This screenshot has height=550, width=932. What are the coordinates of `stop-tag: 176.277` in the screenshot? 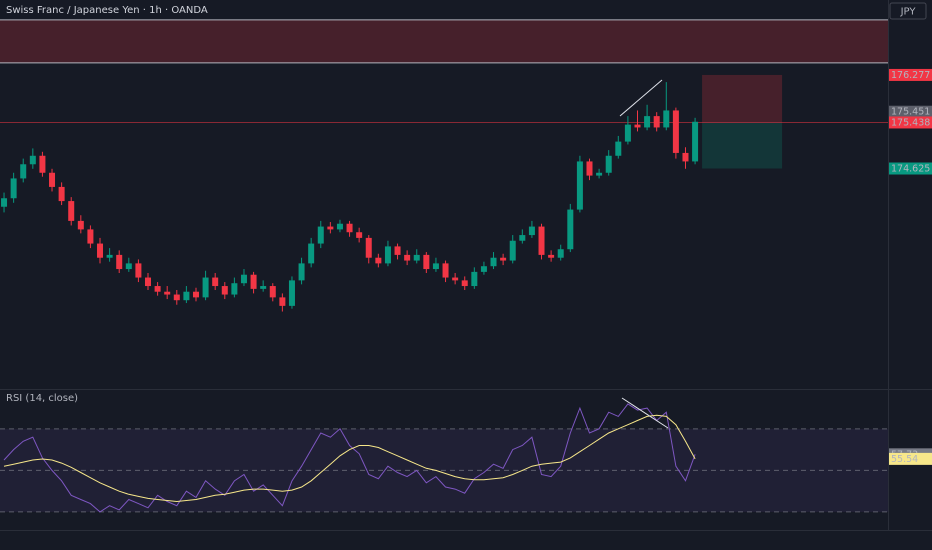 It's located at (910, 75).